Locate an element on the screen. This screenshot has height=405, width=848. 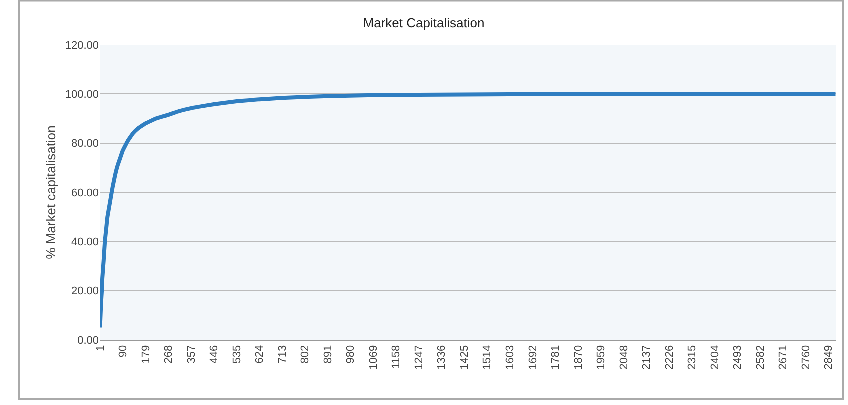
x-tick-label: 2048 is located at coordinates (624, 357).